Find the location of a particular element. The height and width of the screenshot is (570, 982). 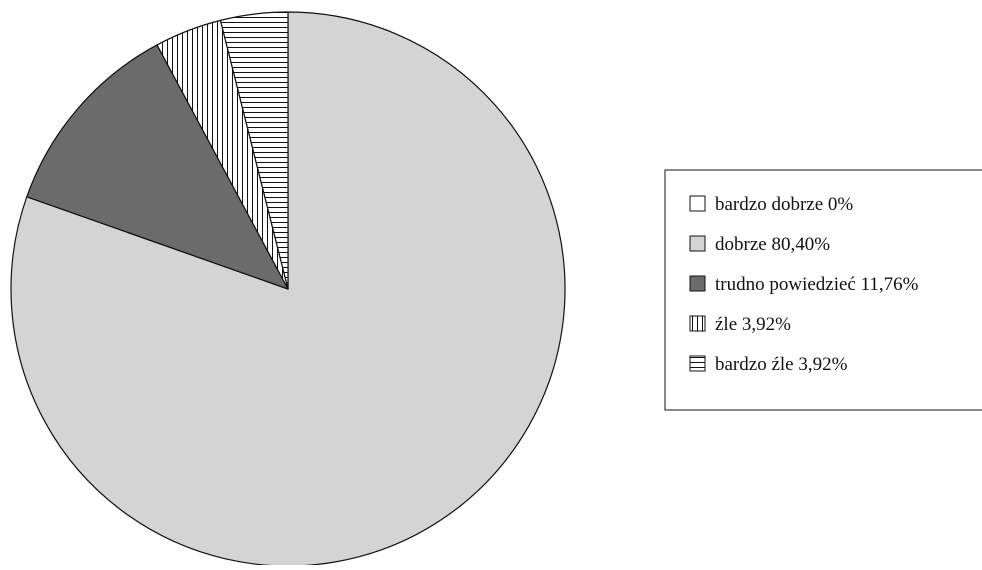

legend-item: bardzo źle 3,92% is located at coordinates (768, 364).